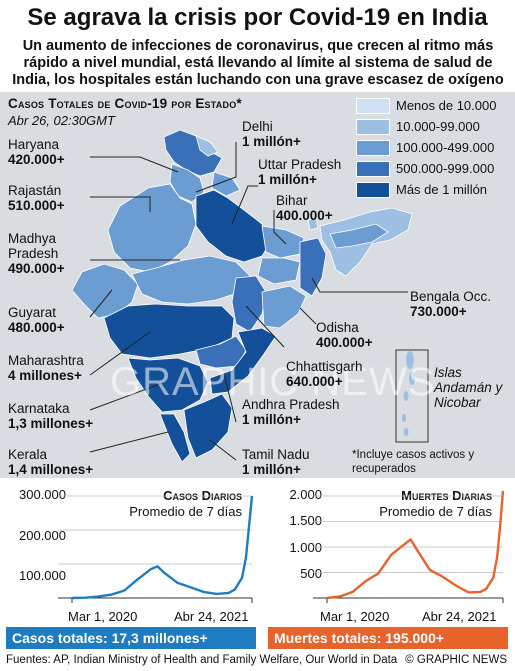  I want to click on map-region-kerala, so click(175, 438).